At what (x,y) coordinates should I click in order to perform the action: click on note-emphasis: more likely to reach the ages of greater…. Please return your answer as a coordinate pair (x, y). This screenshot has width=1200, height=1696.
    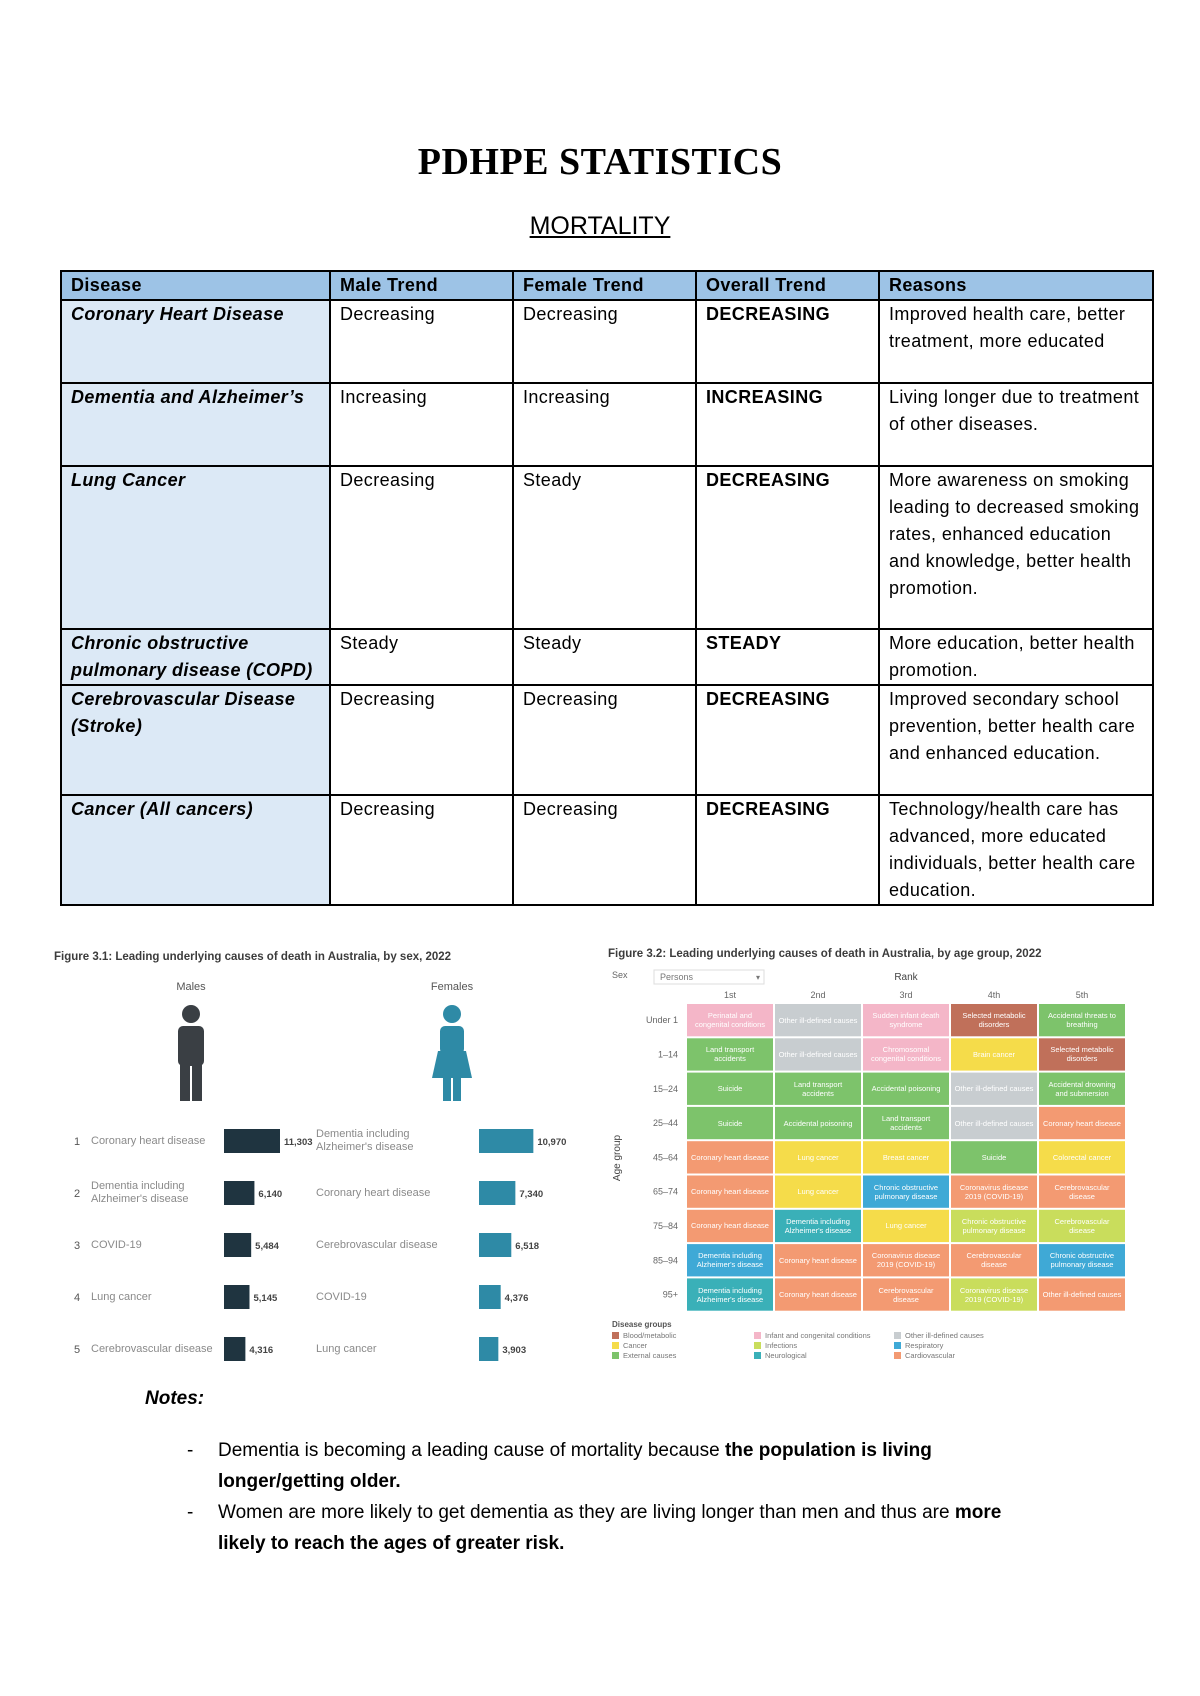
    Looking at the image, I should click on (610, 1528).